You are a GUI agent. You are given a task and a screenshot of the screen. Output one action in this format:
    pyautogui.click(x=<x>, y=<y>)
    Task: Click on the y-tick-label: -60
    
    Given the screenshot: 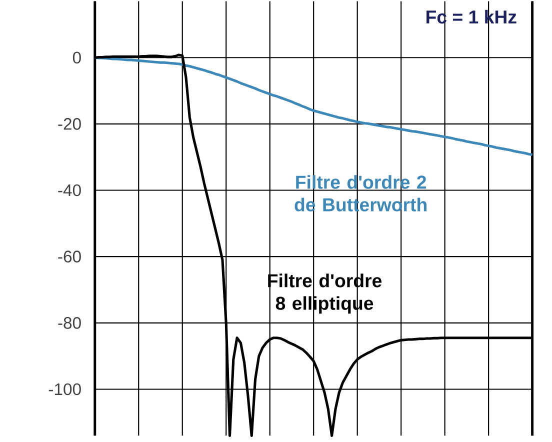 What is the action you would take?
    pyautogui.click(x=69, y=256)
    